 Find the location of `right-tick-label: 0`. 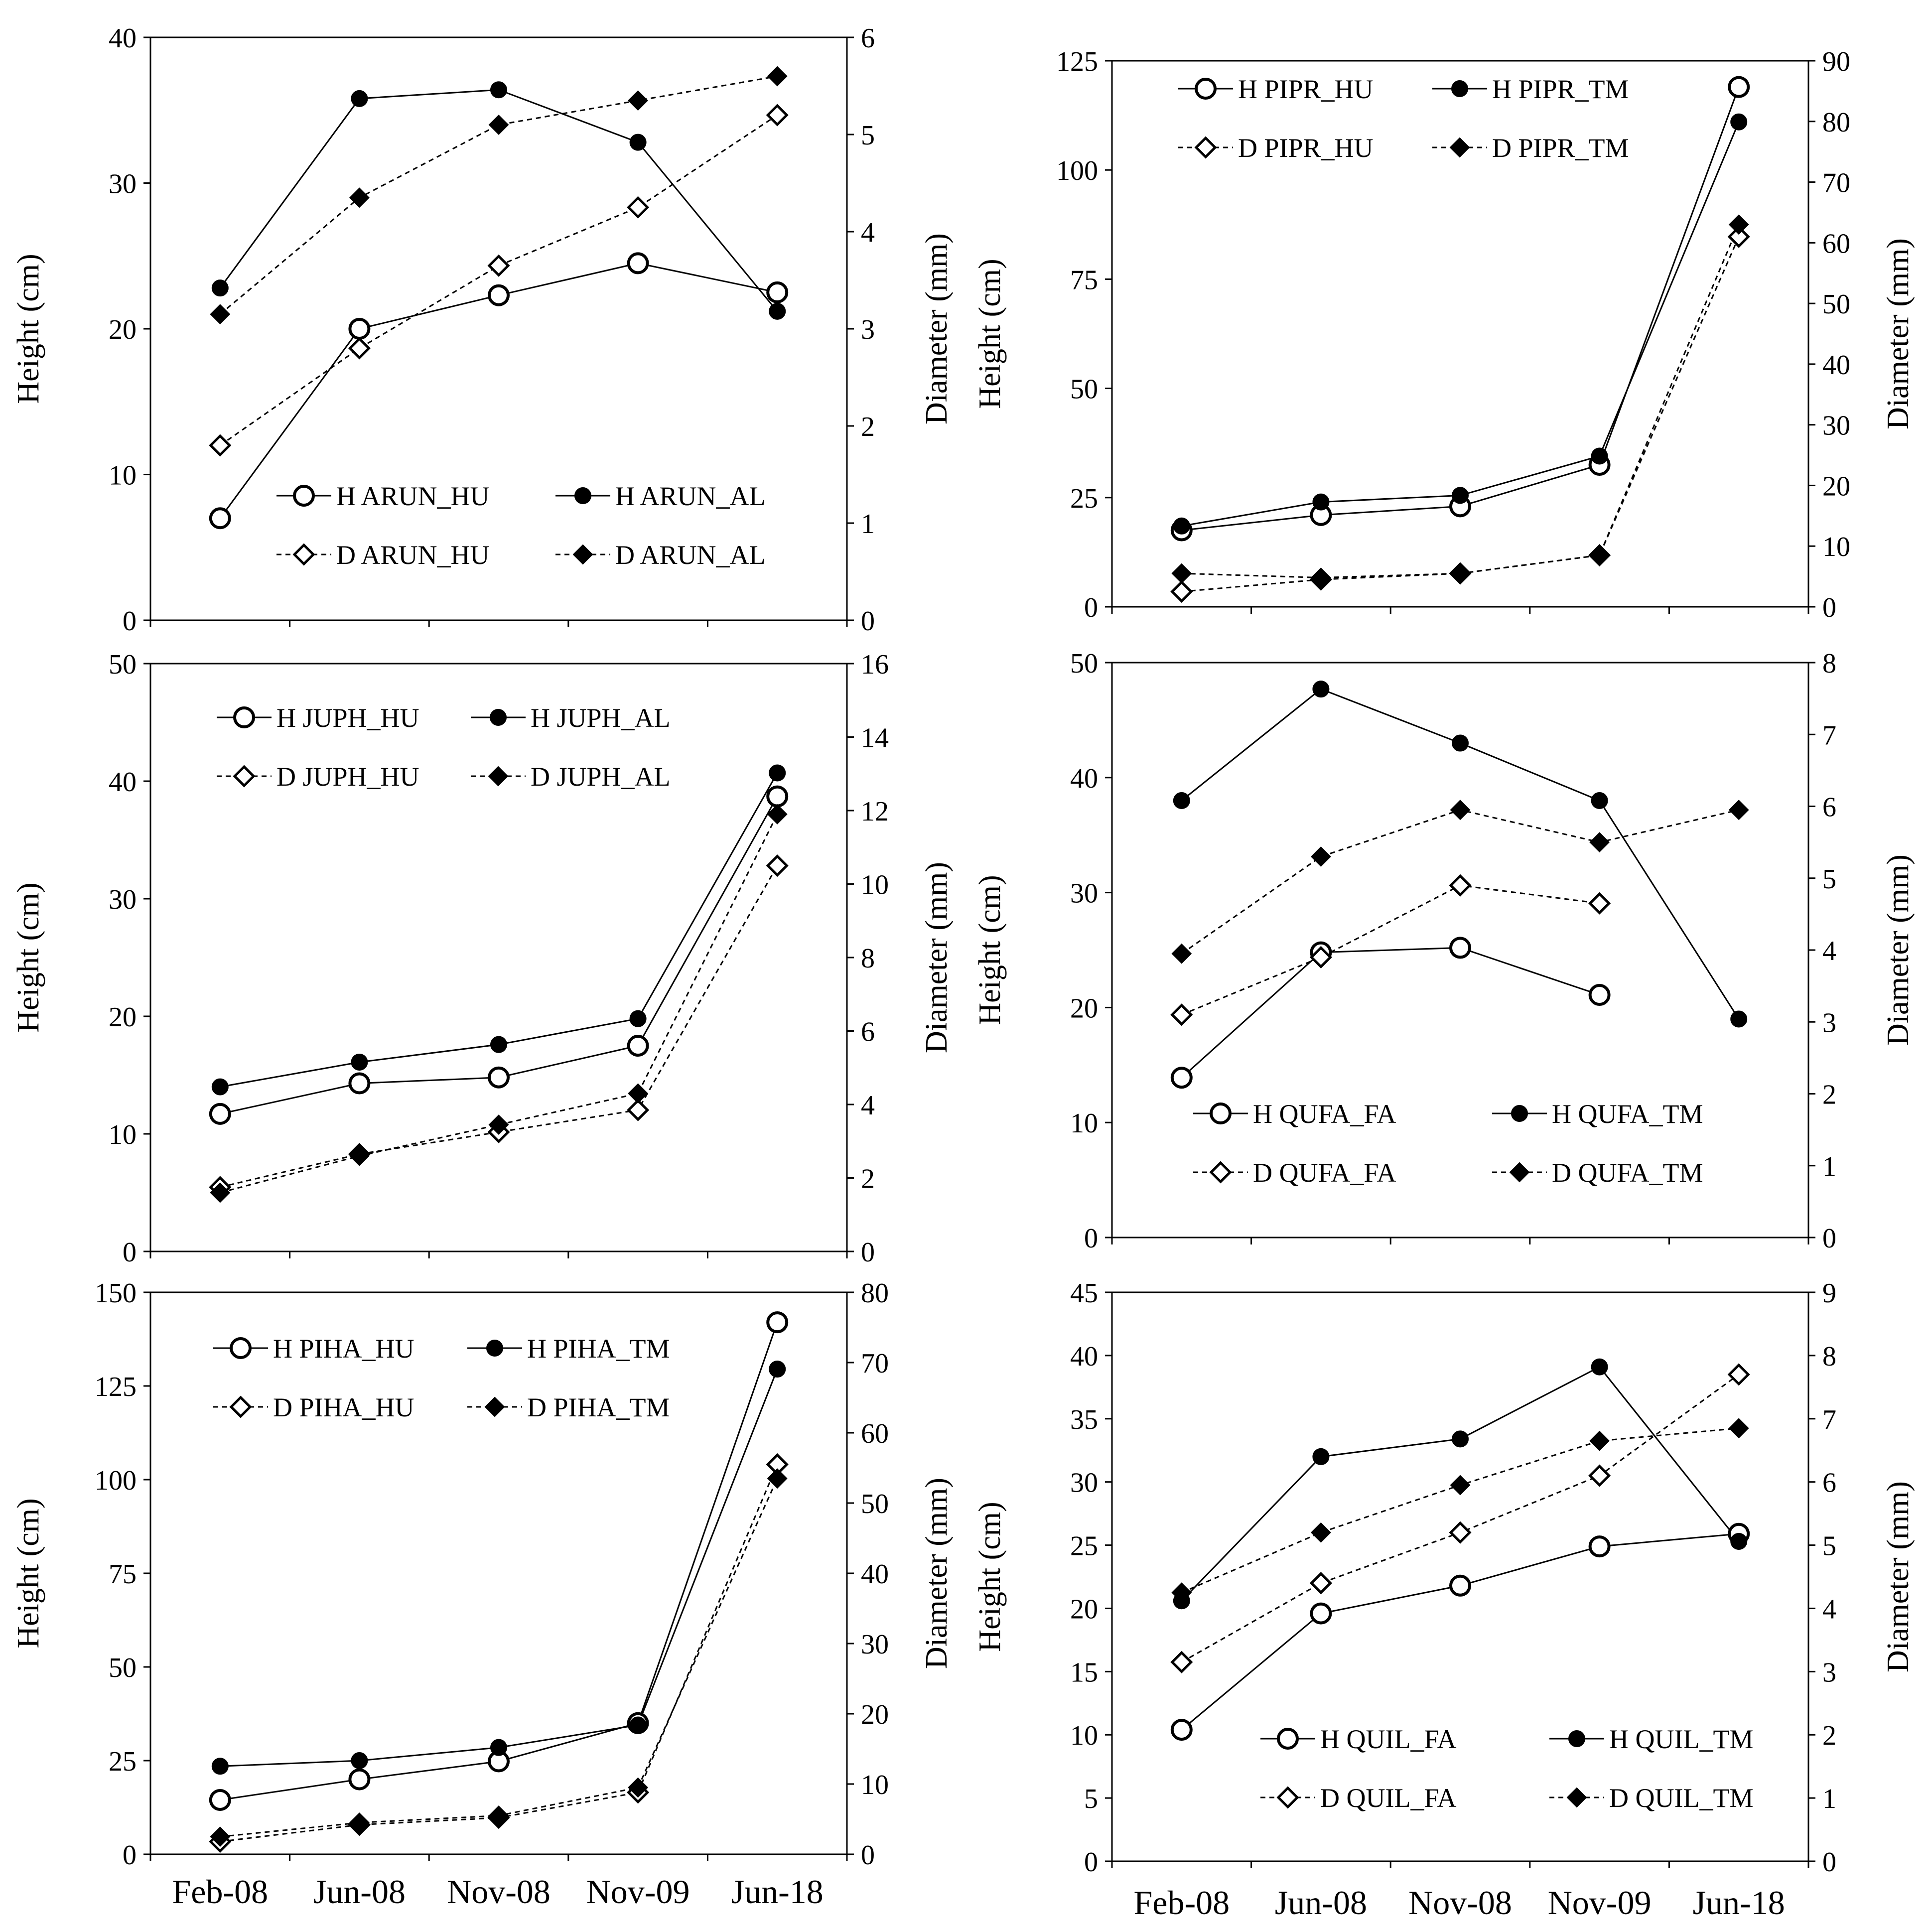

right-tick-label: 0 is located at coordinates (1829, 607).